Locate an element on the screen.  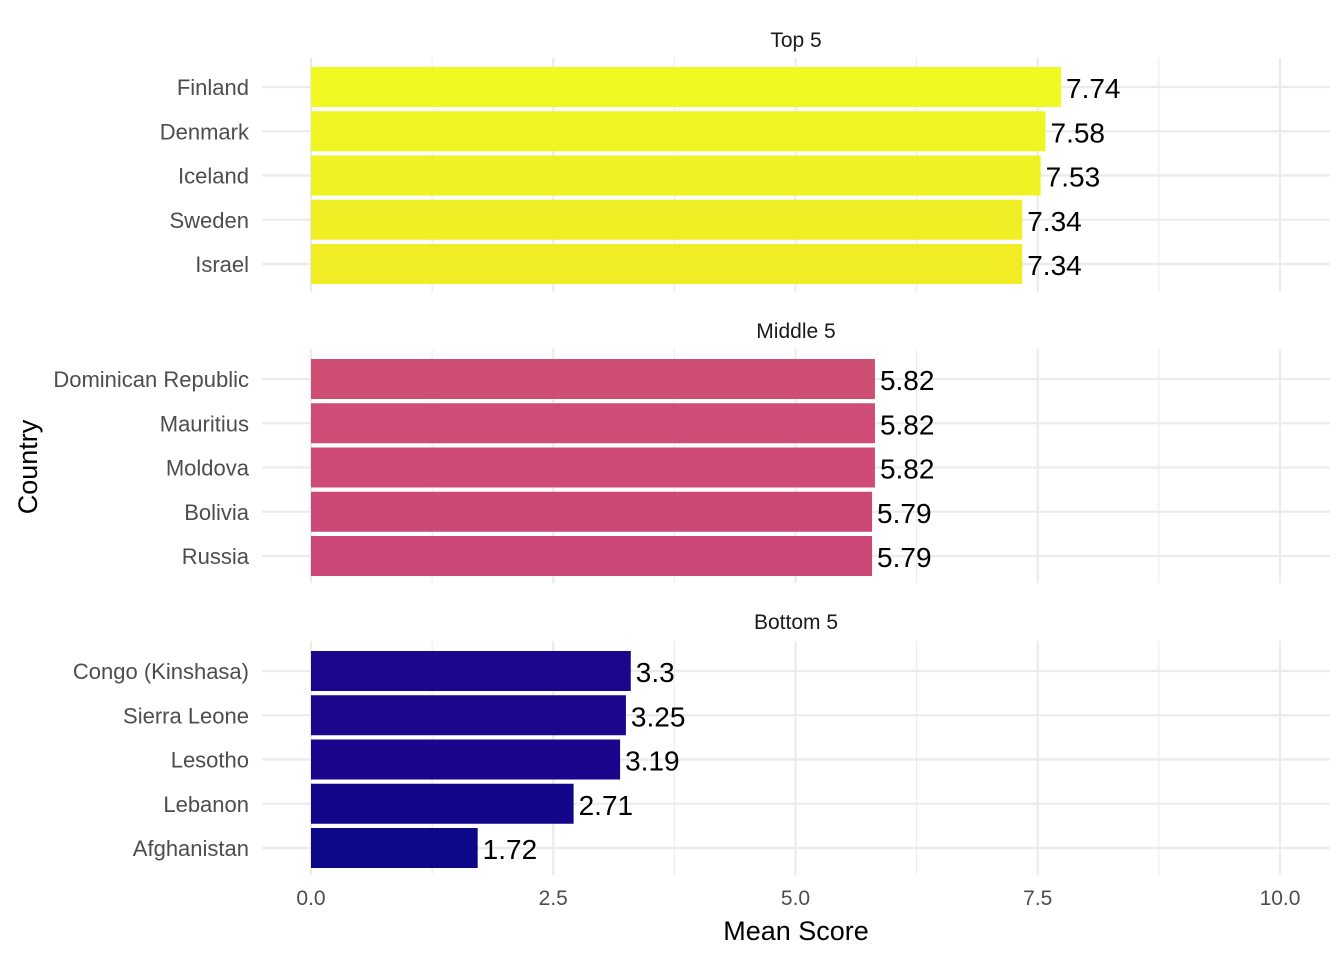
category-label: Moldova is located at coordinates (208, 468).